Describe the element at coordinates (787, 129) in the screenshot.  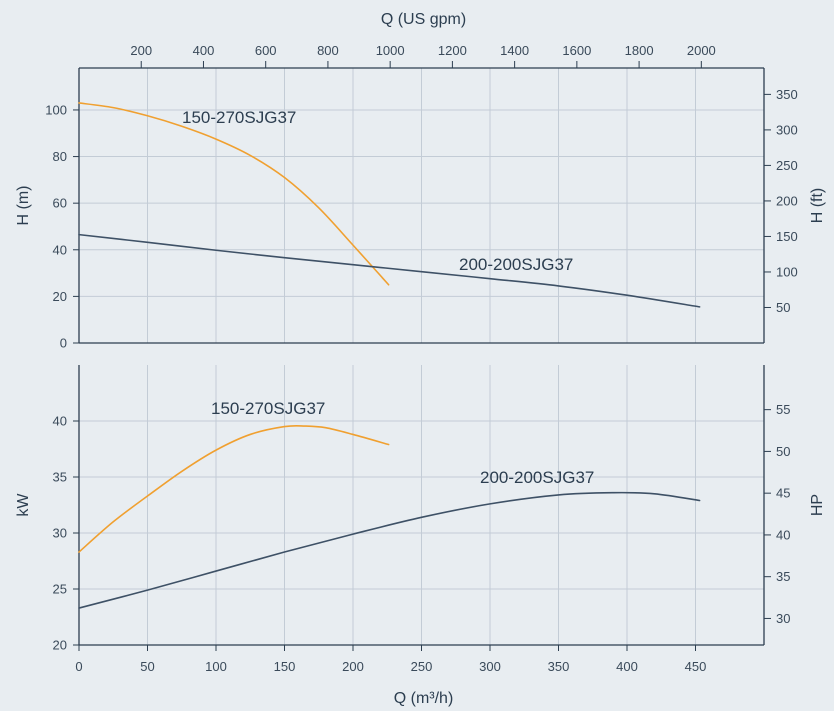
I see `y2-tick-label: 300` at that location.